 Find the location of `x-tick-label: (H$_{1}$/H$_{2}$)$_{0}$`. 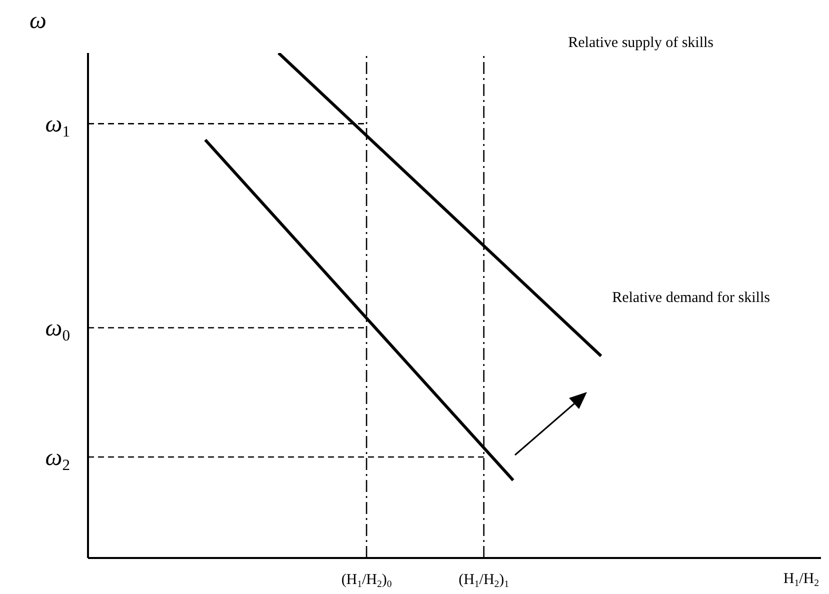

x-tick-label: (H$_{1}$/H$_{2}$)$_{0}$ is located at coordinates (366, 581).